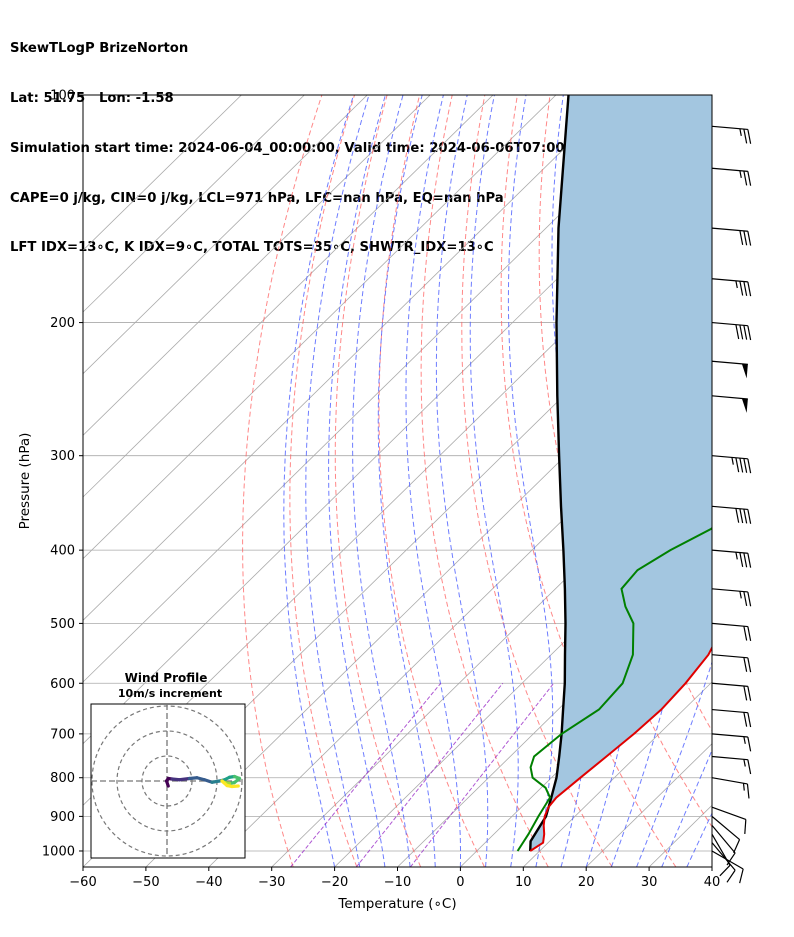 The width and height of the screenshot is (794, 937). I want to click on y-axis-label: Pressure (hPa), so click(25, 481).